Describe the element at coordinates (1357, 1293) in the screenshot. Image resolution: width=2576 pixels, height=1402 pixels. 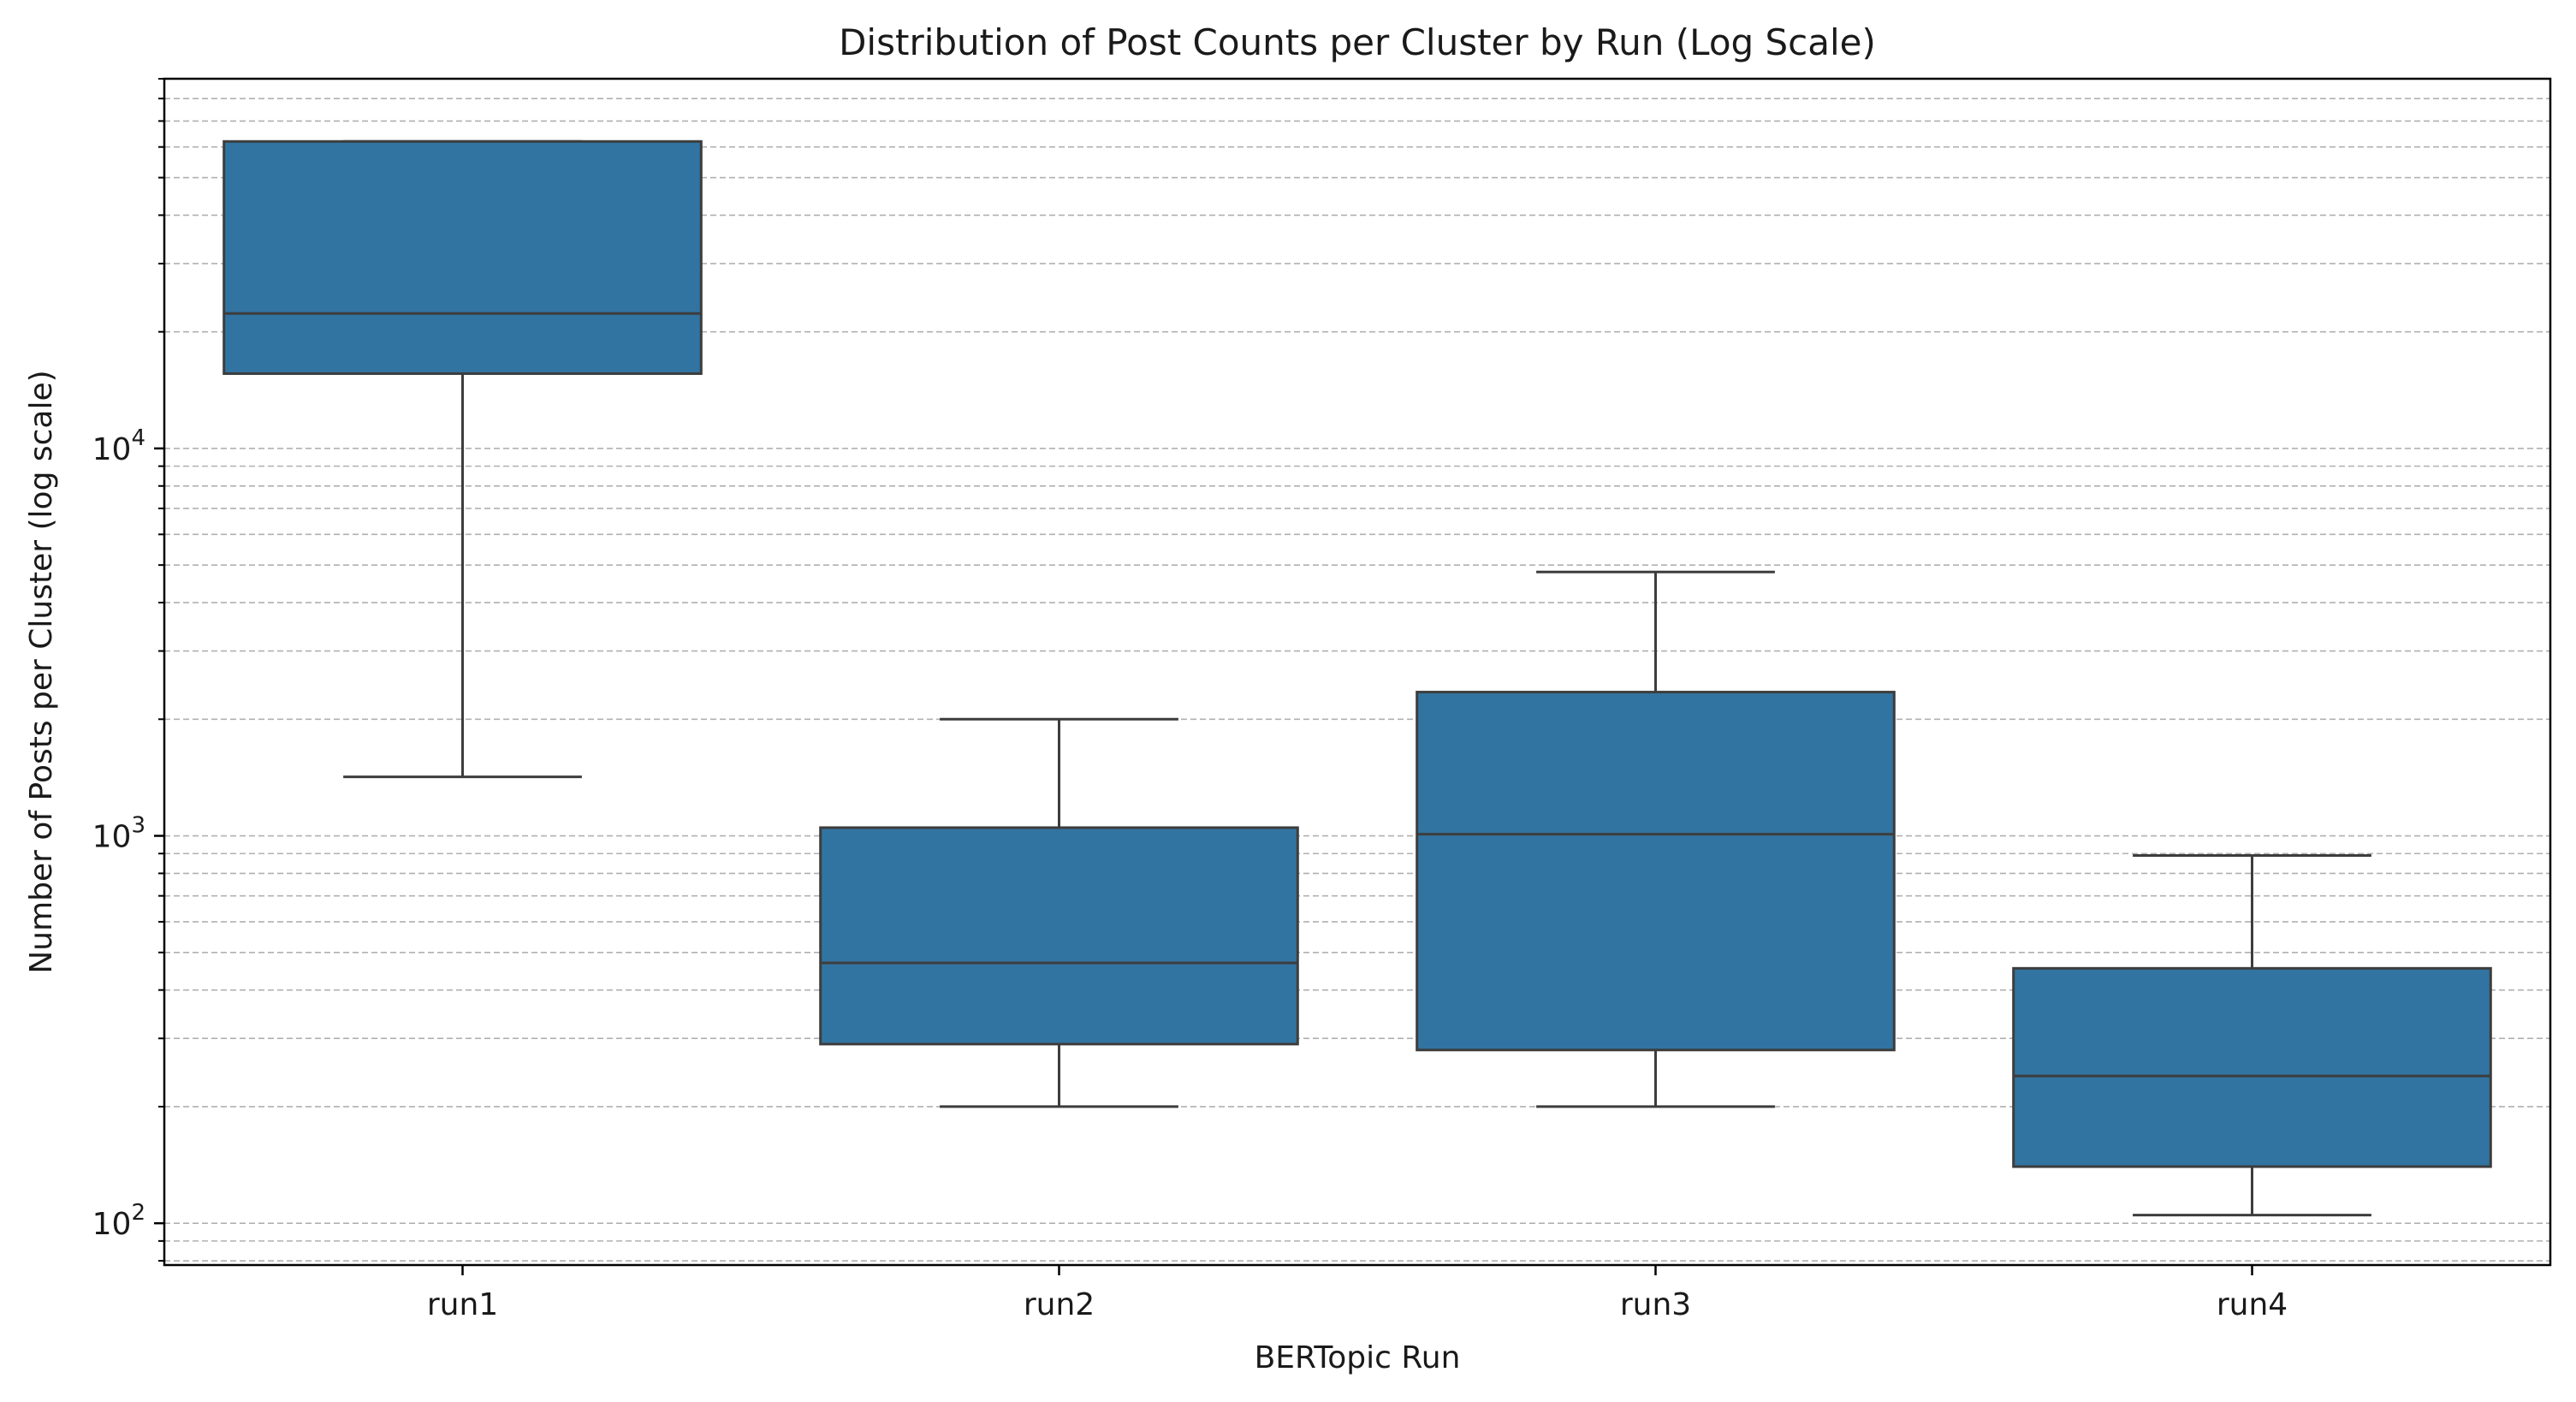
I see `x-axis-ticks: run1 run2 run3 run4` at that location.